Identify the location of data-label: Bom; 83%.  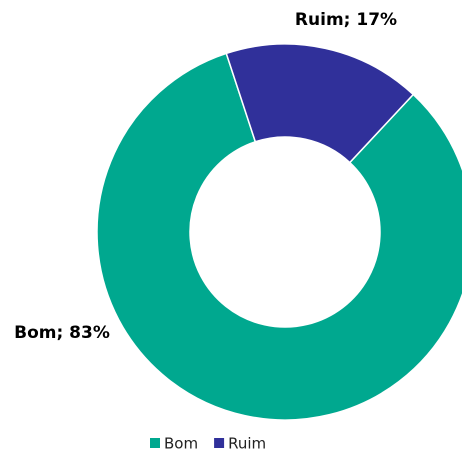
(62, 333).